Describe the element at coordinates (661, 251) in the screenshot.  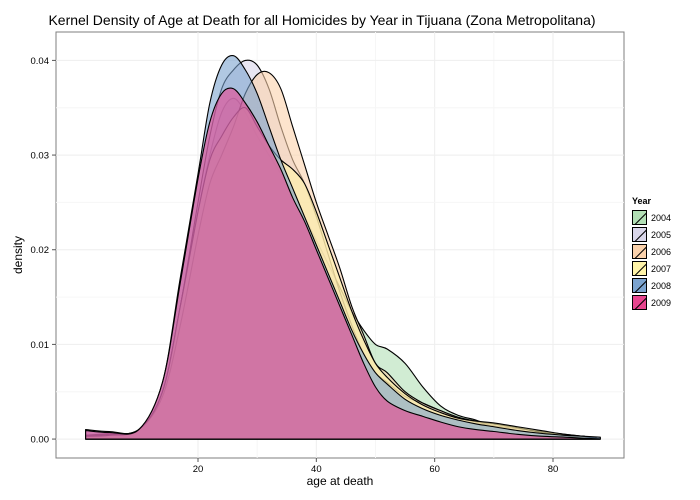
I see `legend-label: 2006` at that location.